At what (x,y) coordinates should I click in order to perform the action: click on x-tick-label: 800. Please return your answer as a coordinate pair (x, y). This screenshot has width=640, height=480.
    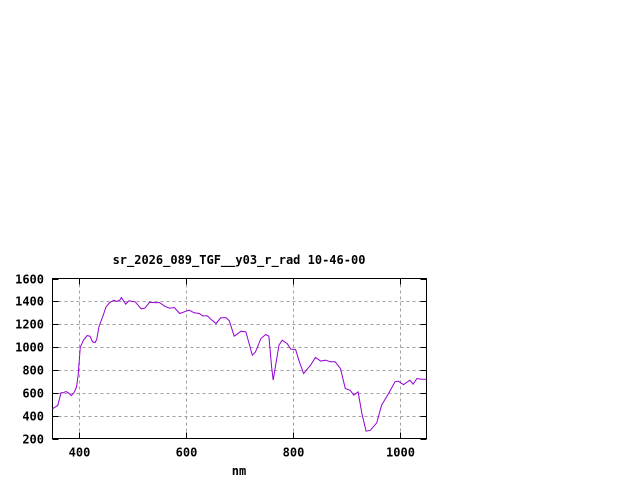
    Looking at the image, I should click on (294, 453).